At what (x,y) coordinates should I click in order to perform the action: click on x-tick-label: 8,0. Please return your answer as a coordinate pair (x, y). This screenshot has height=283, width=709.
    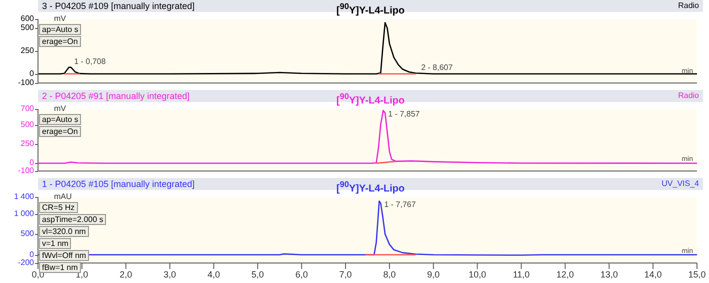
    Looking at the image, I should click on (389, 274).